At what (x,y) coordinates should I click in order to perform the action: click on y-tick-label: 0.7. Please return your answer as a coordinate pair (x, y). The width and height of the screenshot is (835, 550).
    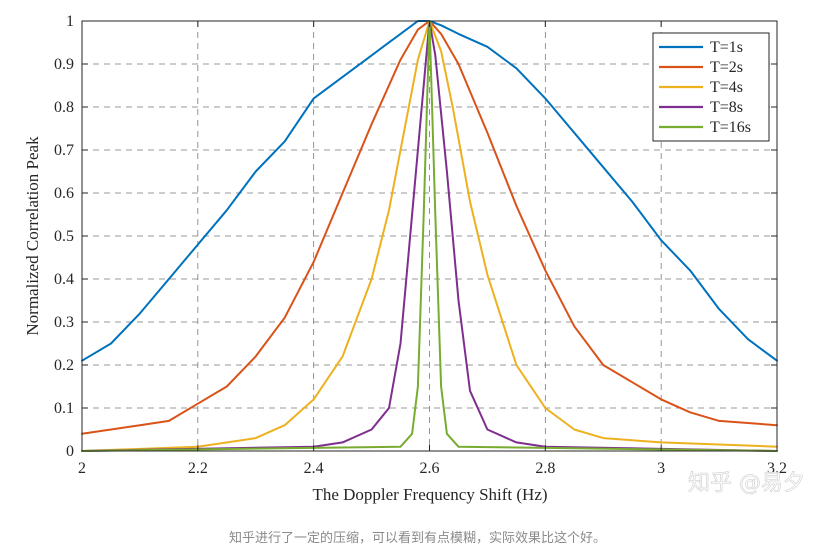
    Looking at the image, I should click on (64, 150).